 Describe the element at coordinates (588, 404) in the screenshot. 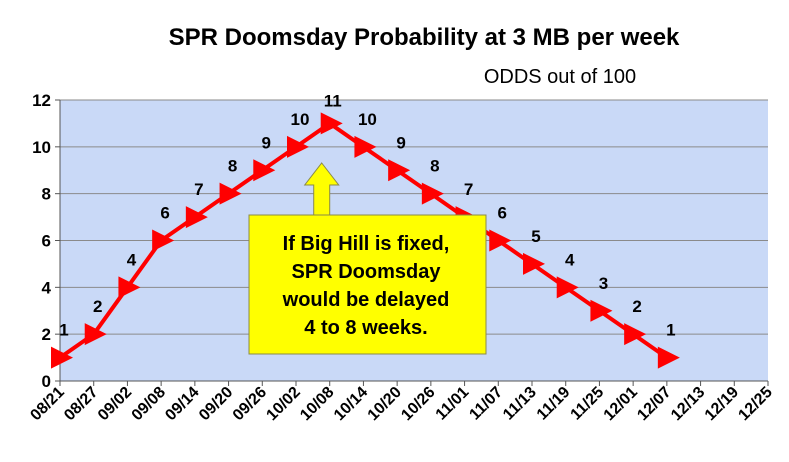

I see `xtick-label-11-25: 11/25` at that location.